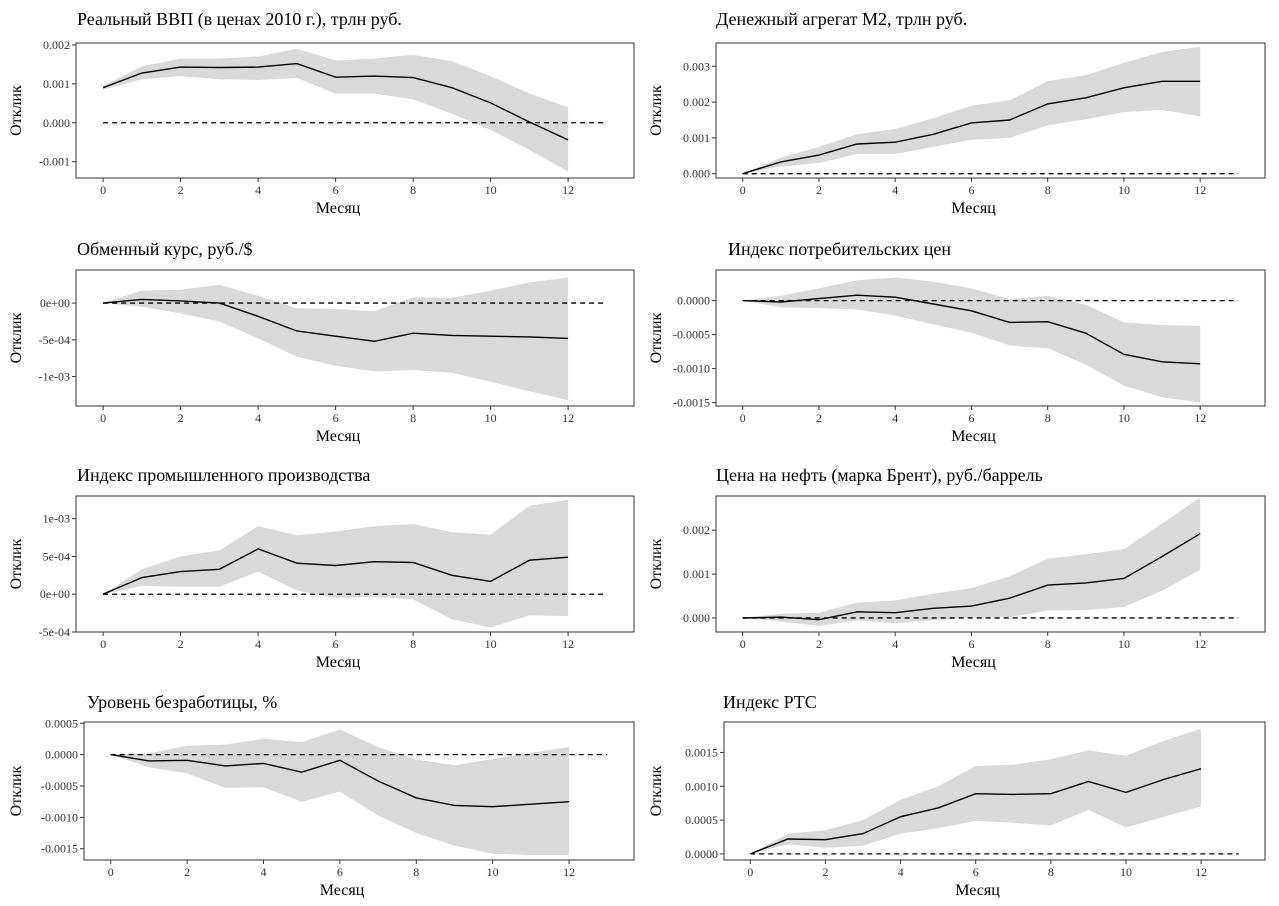 This screenshot has height=906, width=1279. Describe the element at coordinates (54, 377) in the screenshot. I see `y-tick-label: -1e-03` at that location.